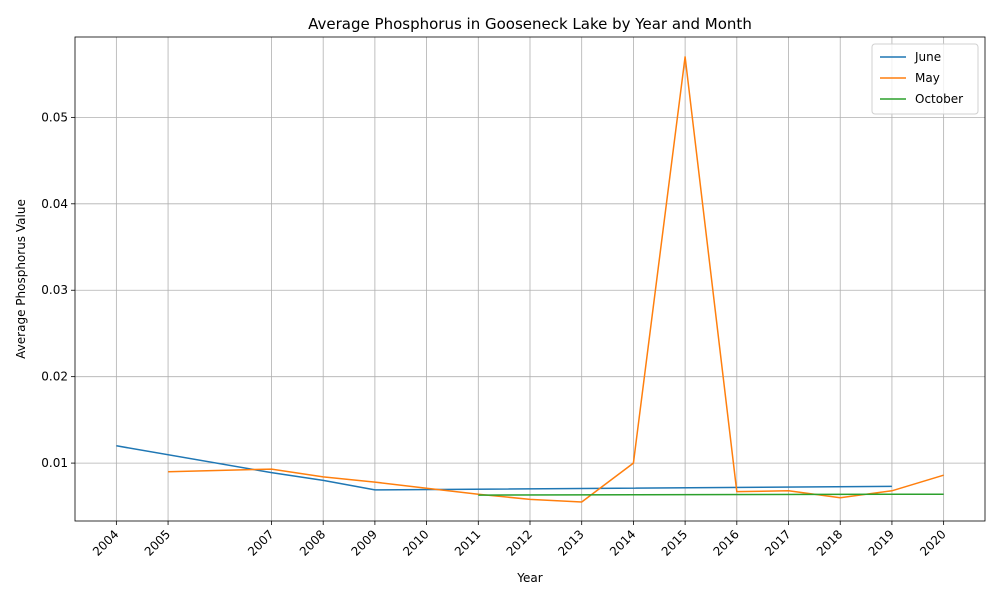  What do you see at coordinates (21, 279) in the screenshot?
I see `y-axis-label: Average Phosphorus Value` at bounding box center [21, 279].